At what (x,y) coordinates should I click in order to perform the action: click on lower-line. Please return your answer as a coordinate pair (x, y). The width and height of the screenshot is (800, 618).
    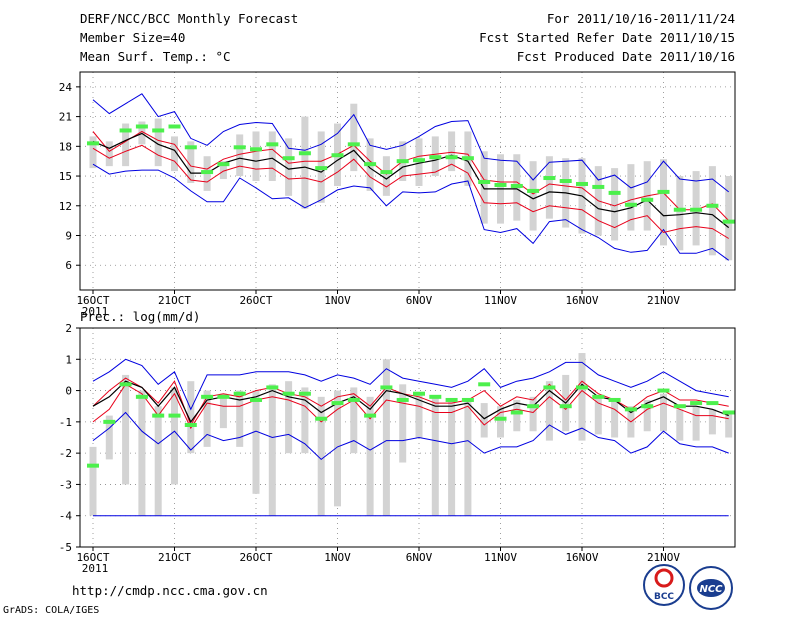
    Looking at the image, I should click on (410, 406).